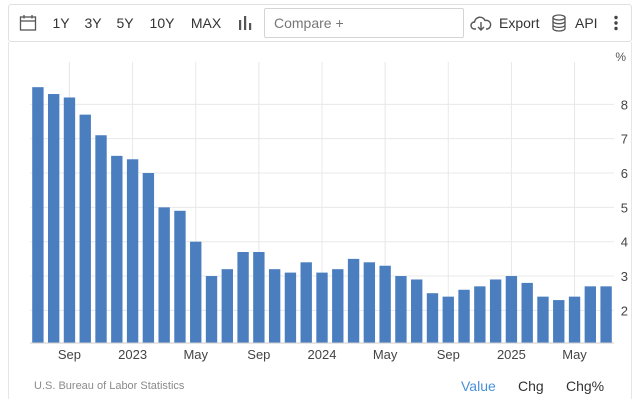  I want to click on y-tick-label: 7, so click(624, 139).